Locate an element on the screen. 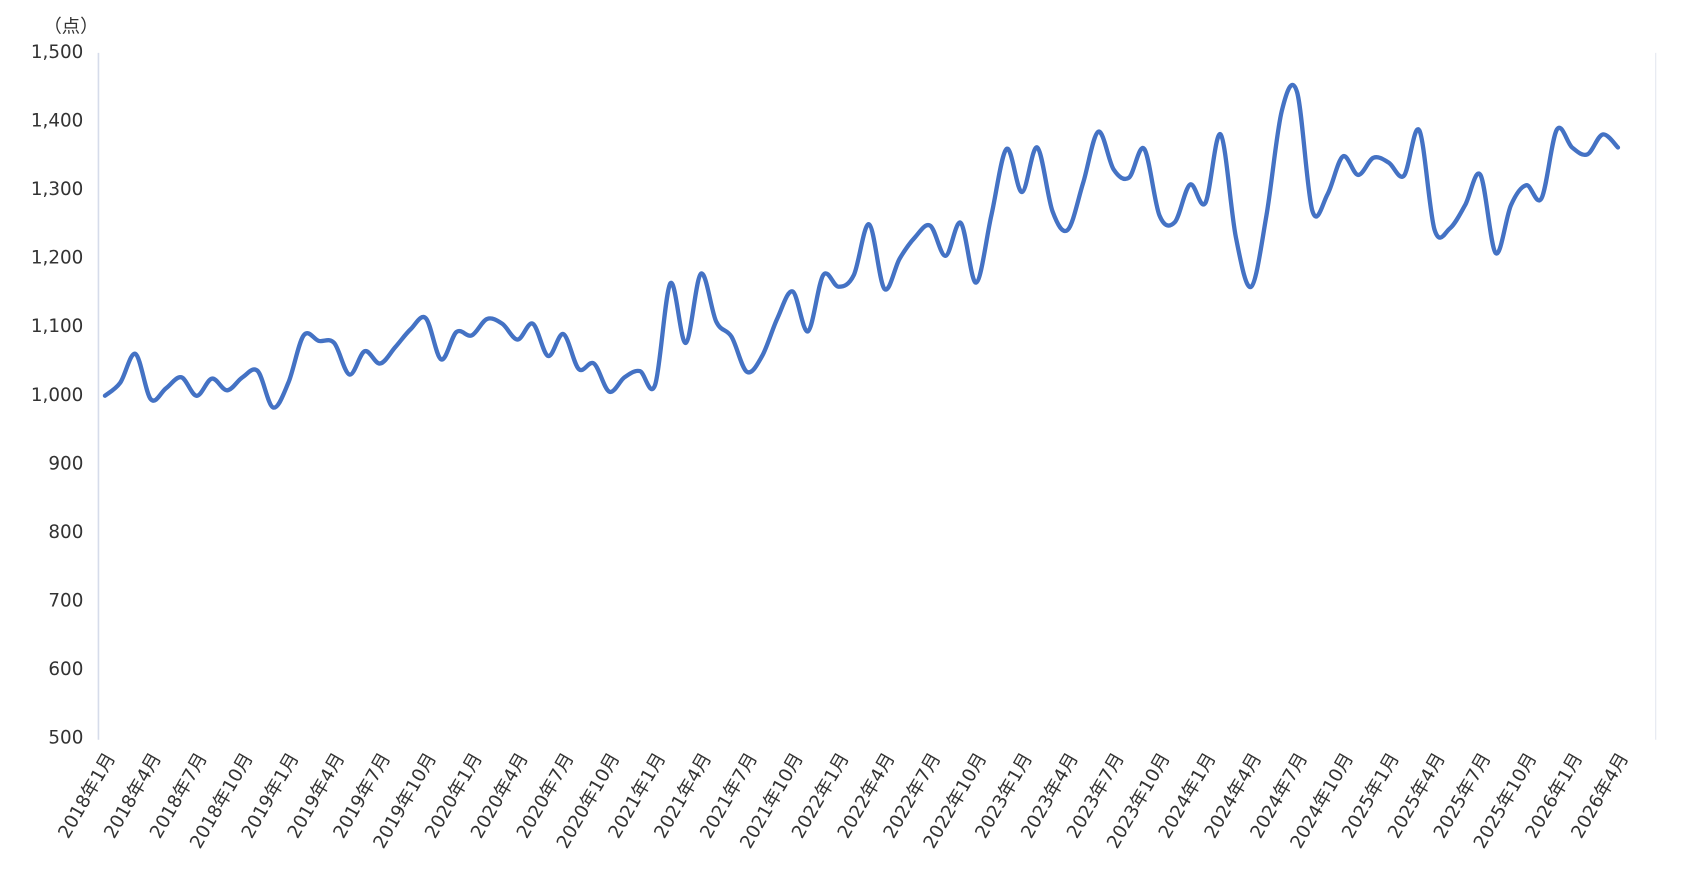 Image resolution: width=1683 pixels, height=880 pixels. y-tick-label: 600 is located at coordinates (65, 669).